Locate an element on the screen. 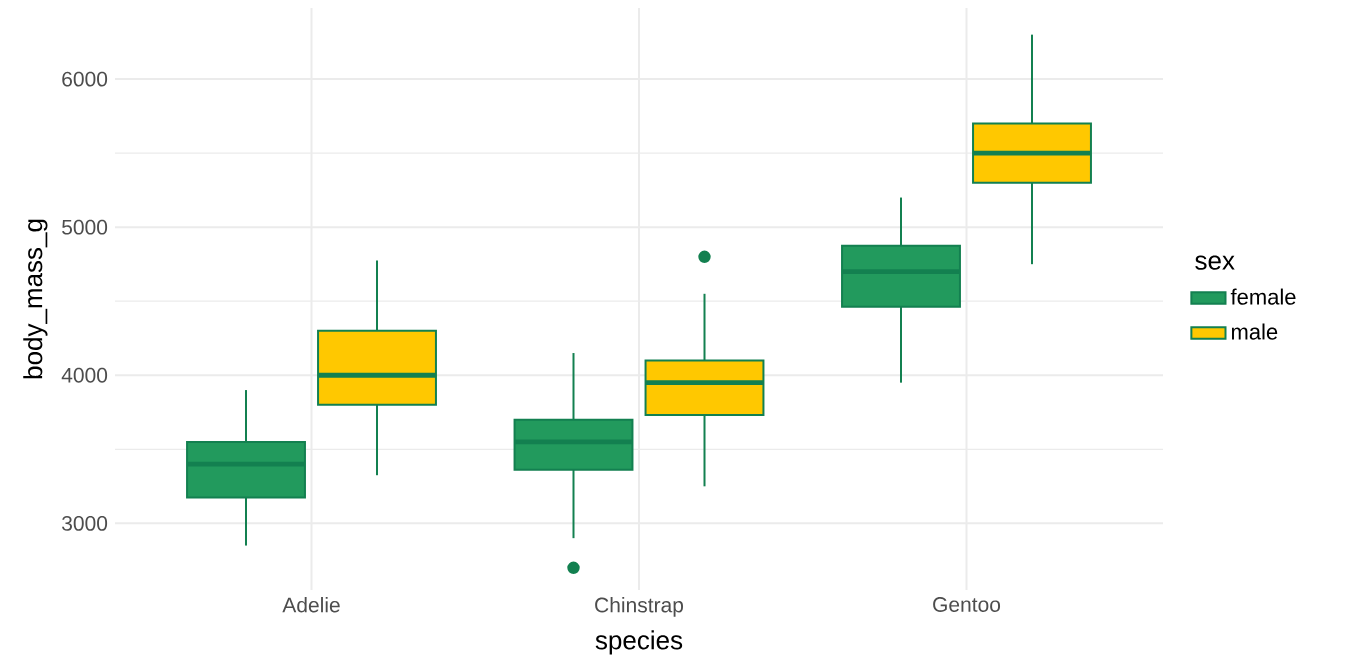 The height and width of the screenshot is (669, 1351). legend-title: sex is located at coordinates (1215, 262).